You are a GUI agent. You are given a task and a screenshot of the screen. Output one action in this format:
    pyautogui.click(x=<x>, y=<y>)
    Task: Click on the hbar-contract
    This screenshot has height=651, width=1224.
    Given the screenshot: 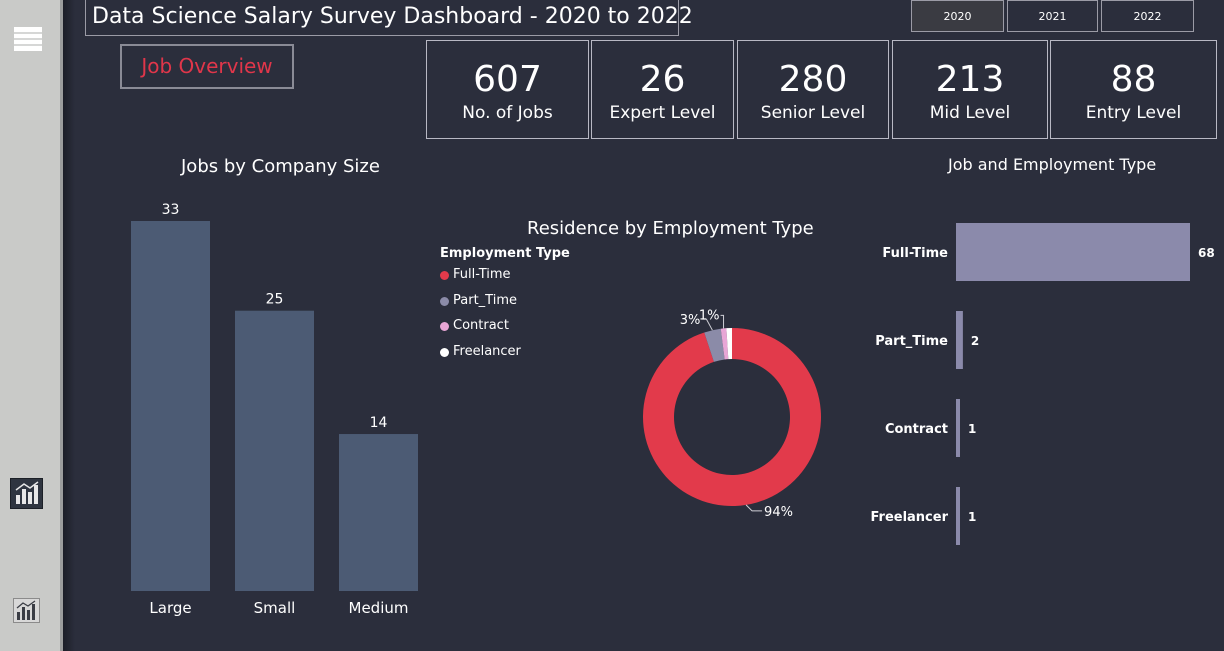 What is the action you would take?
    pyautogui.click(x=958, y=428)
    